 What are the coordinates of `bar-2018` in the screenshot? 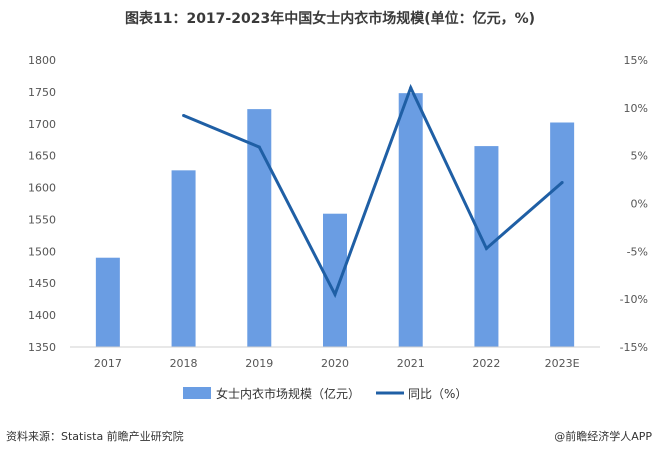 It's located at (183, 258).